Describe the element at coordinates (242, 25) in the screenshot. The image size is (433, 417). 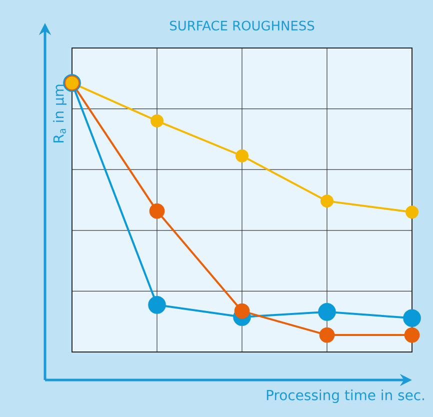
I see `chart-title: SURFACE ROUGHNESS` at that location.